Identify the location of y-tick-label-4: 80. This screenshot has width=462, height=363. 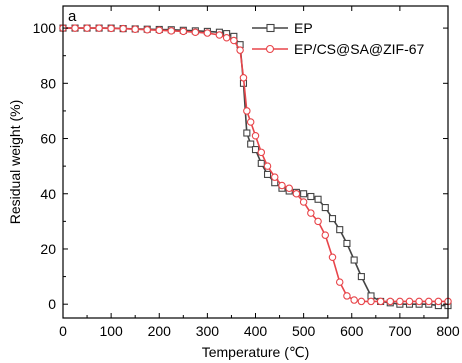
(48, 83).